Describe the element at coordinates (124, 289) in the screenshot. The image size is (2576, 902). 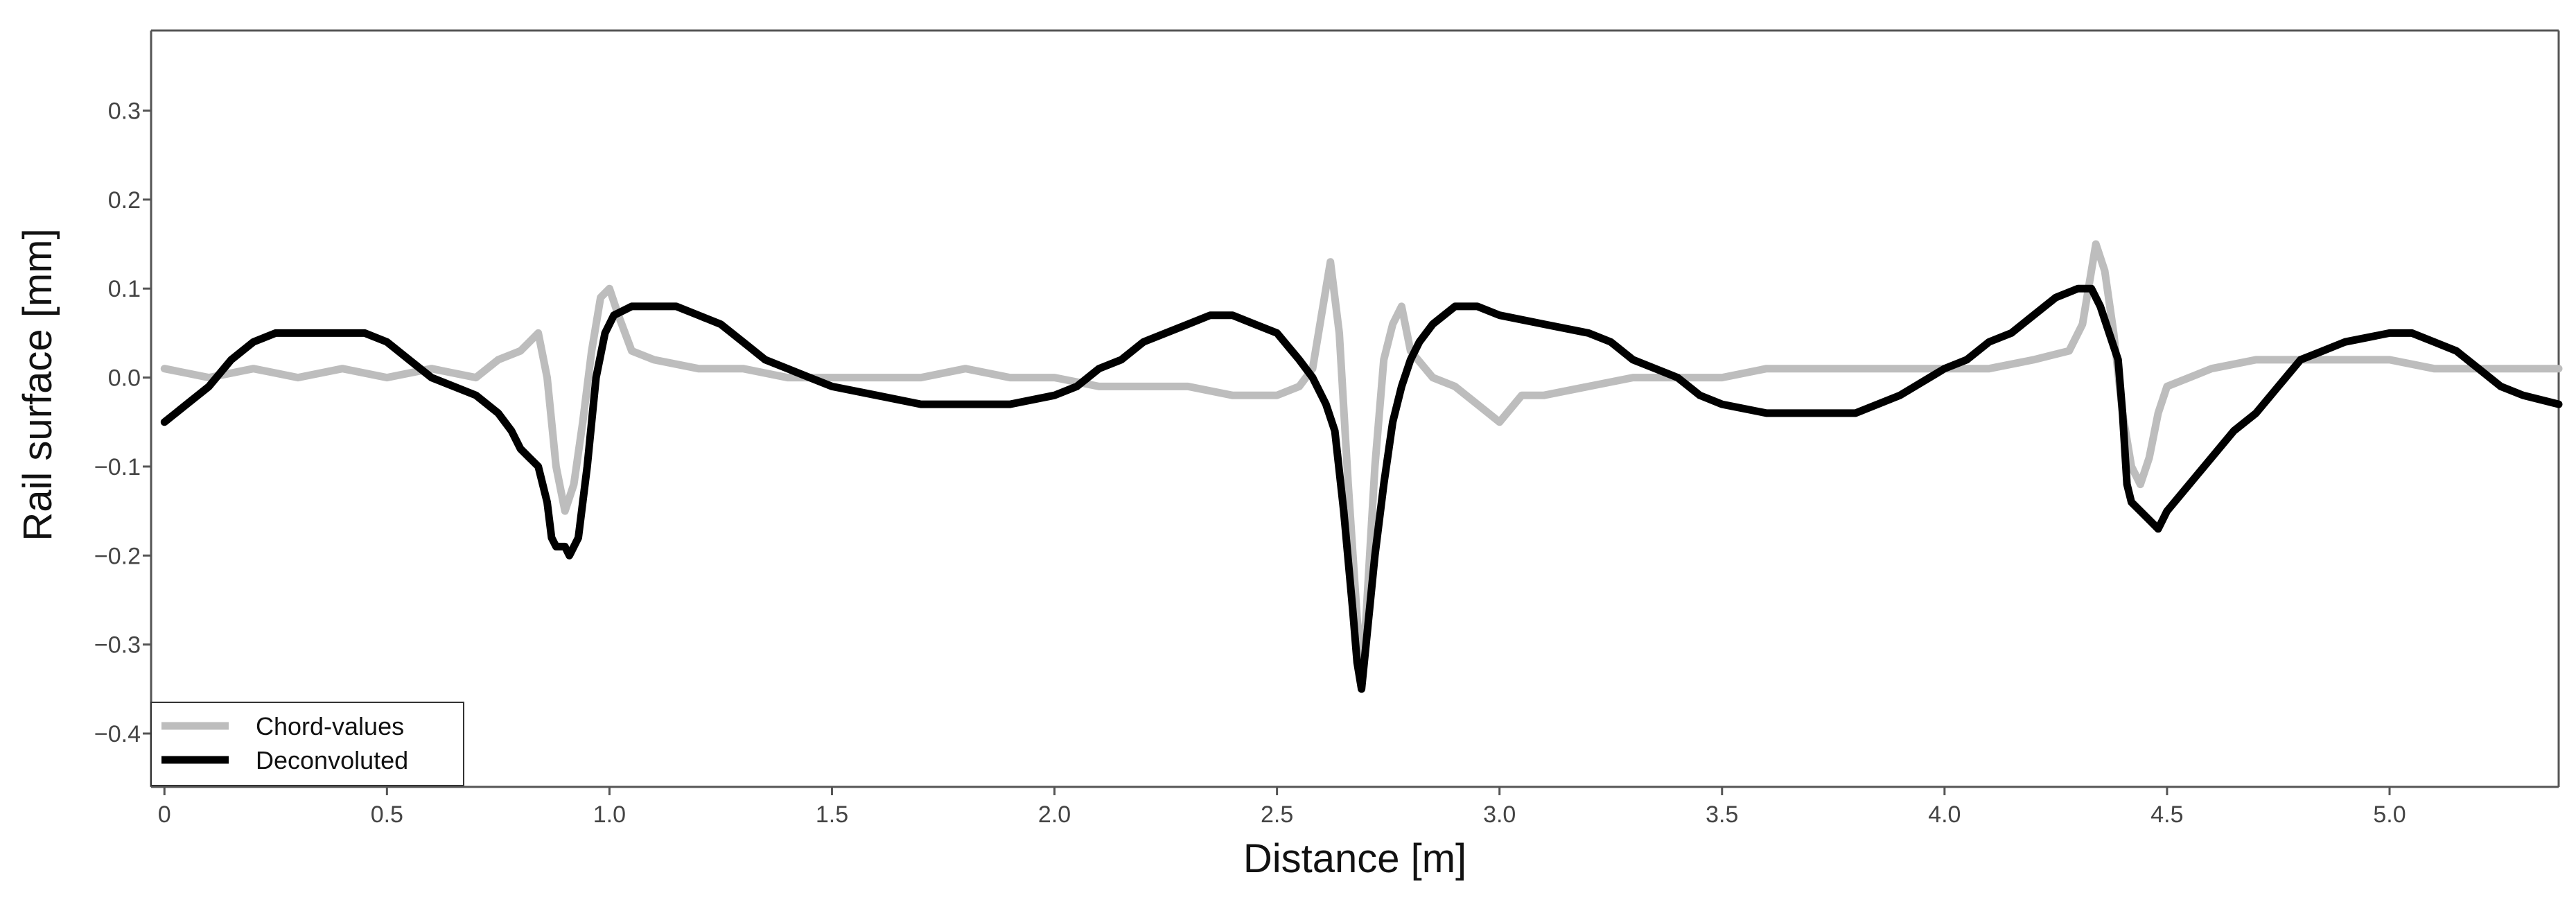
I see `y-tick-label: 0.1` at that location.